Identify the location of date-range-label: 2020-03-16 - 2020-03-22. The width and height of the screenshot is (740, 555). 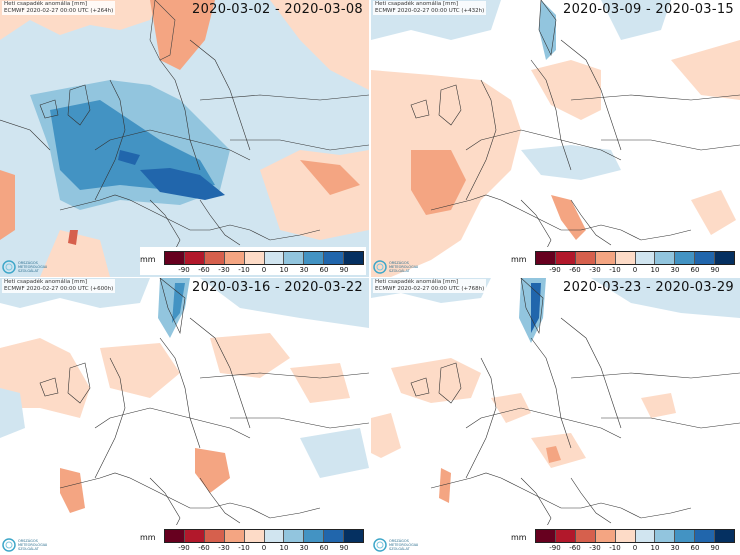
(277, 287).